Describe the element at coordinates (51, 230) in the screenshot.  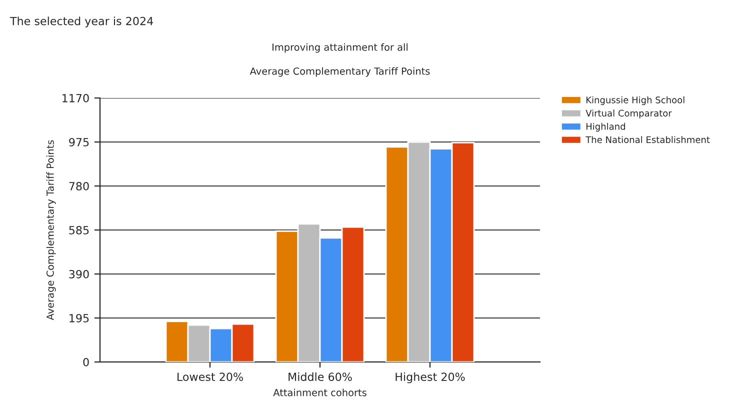
I see `y-axis-title: Average Complementary Tariff Points` at that location.